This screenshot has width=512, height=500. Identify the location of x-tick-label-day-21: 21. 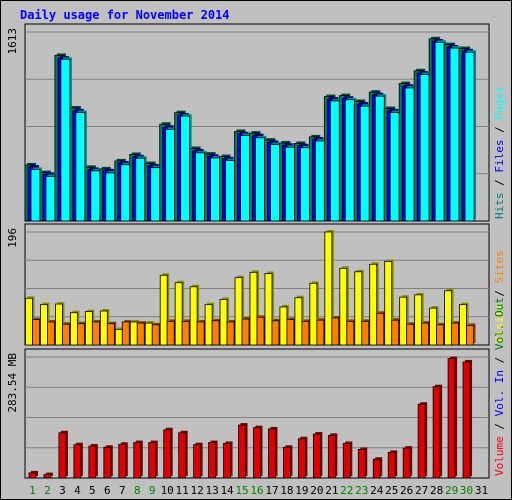
(331, 490).